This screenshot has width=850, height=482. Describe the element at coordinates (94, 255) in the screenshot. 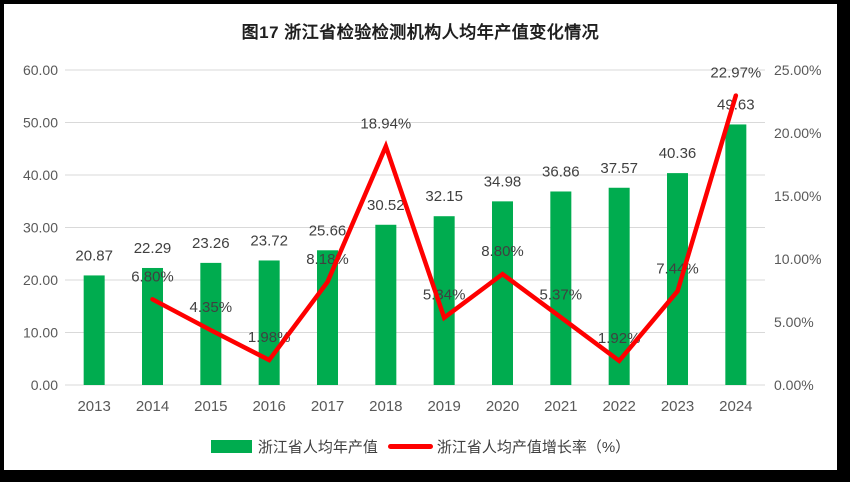

I see `bar-value-label-2013: 20.87` at that location.